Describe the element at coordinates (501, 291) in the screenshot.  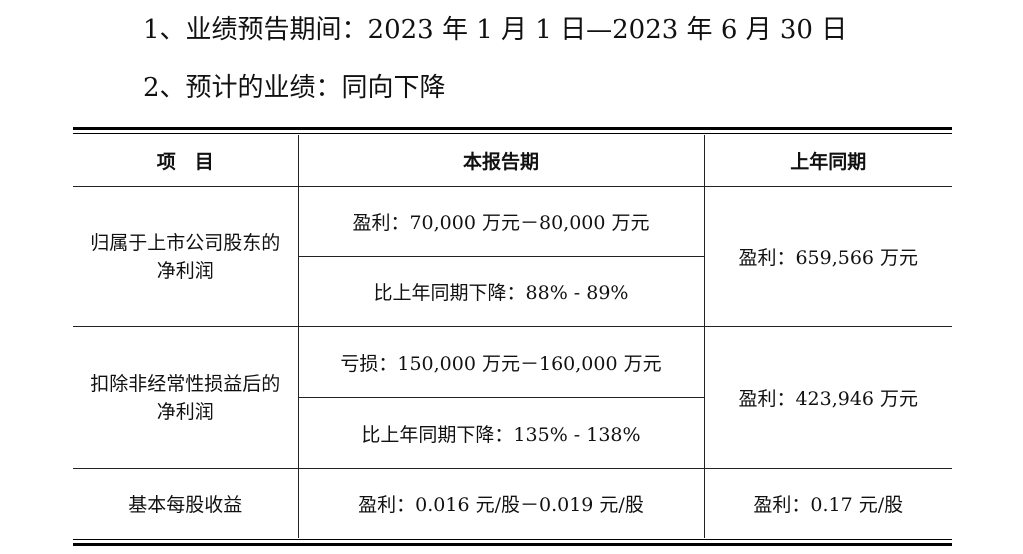
I see `net-profit-current-change: 比上年同期下降：88% - 89%` at that location.